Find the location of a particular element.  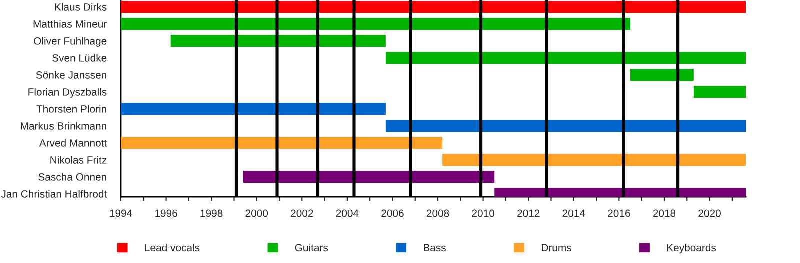

y-tick-label: Florian Dyszballs is located at coordinates (67, 93).